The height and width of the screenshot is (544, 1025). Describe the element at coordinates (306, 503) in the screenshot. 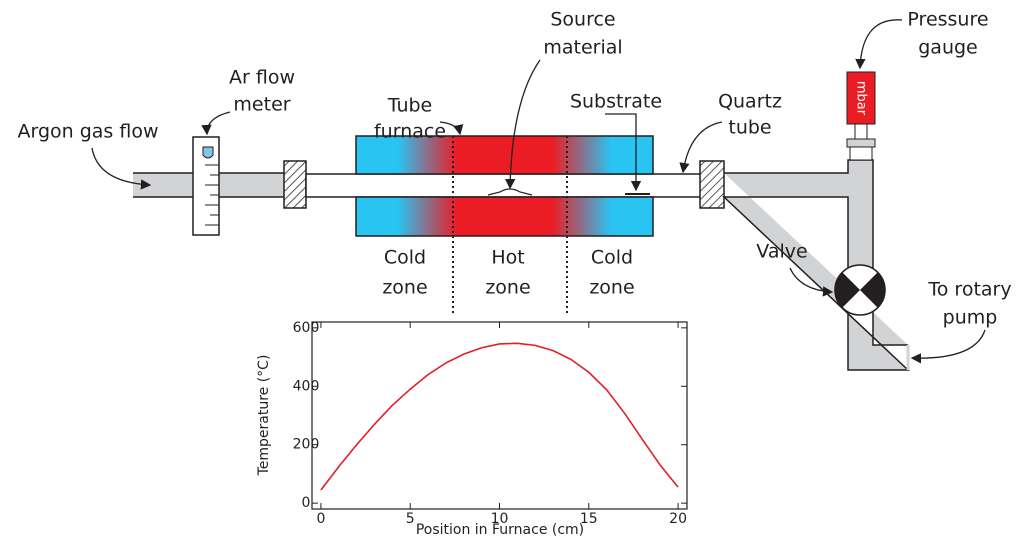

I see `y-tick-label: 0` at that location.